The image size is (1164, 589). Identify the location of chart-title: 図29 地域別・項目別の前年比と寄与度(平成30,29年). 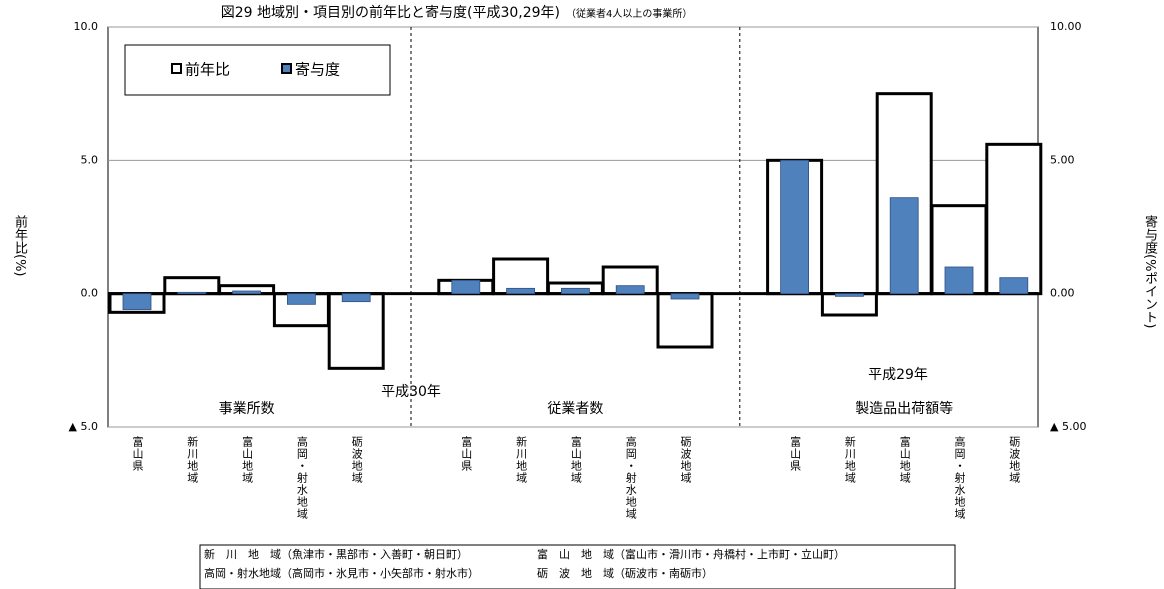
(390, 12).